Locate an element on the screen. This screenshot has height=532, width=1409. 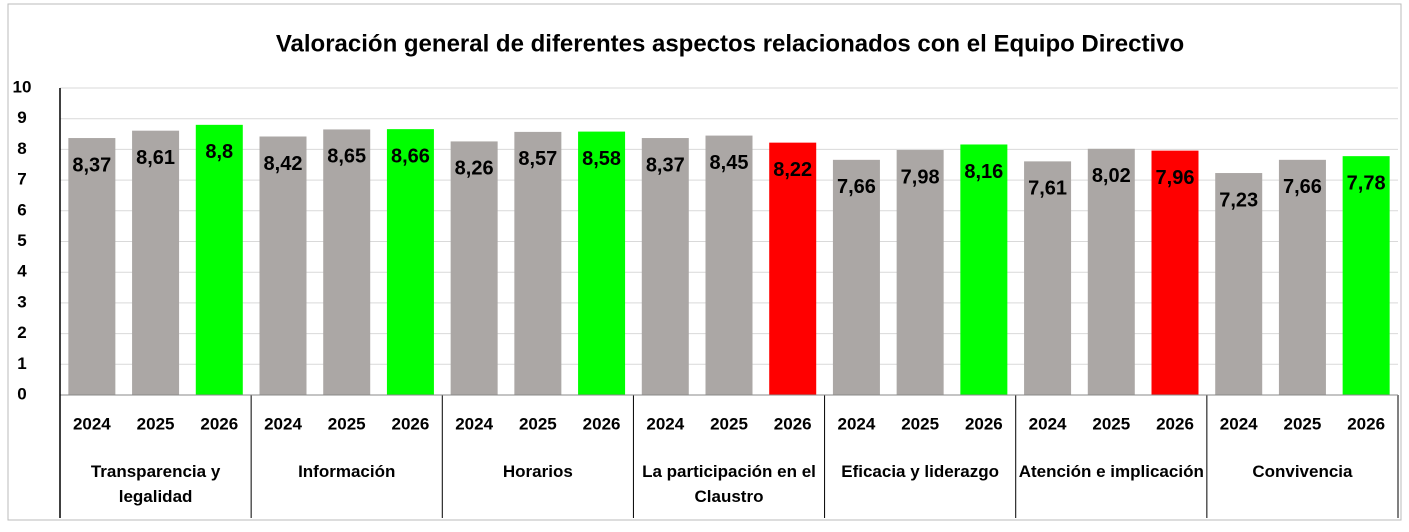
y-tick-label: 7 is located at coordinates (21, 179).